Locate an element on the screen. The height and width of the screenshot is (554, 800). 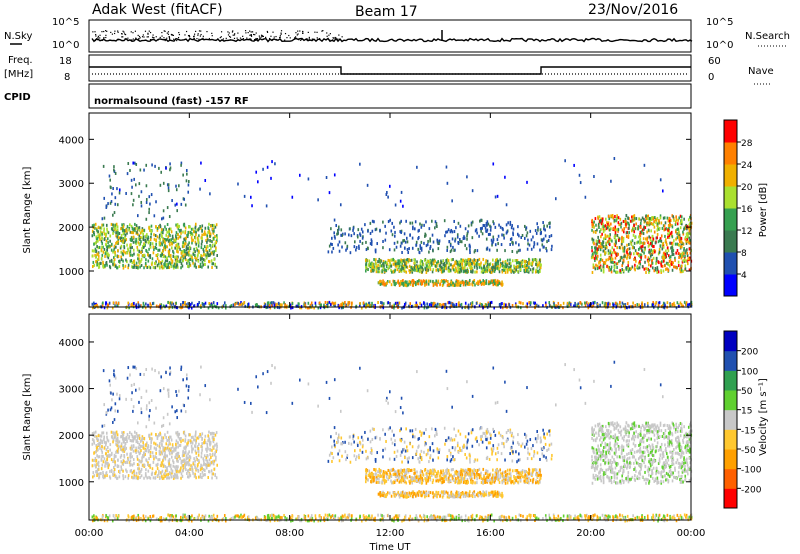
nsky-label: N.Sky is located at coordinates (18, 36).